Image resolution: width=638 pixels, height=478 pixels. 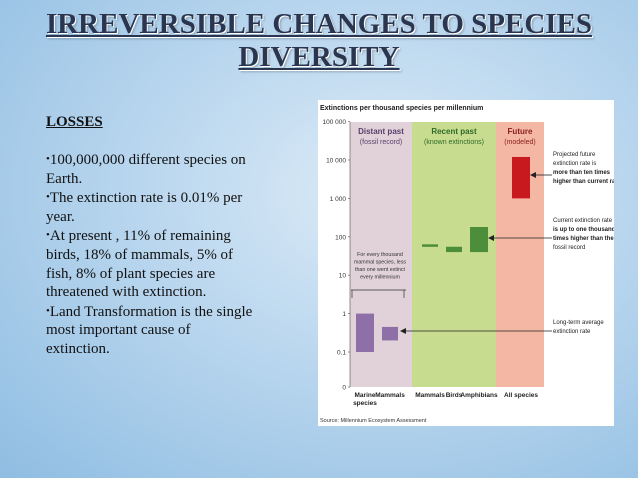 What do you see at coordinates (479, 239) in the screenshot?
I see `bar-amphibians` at bounding box center [479, 239].